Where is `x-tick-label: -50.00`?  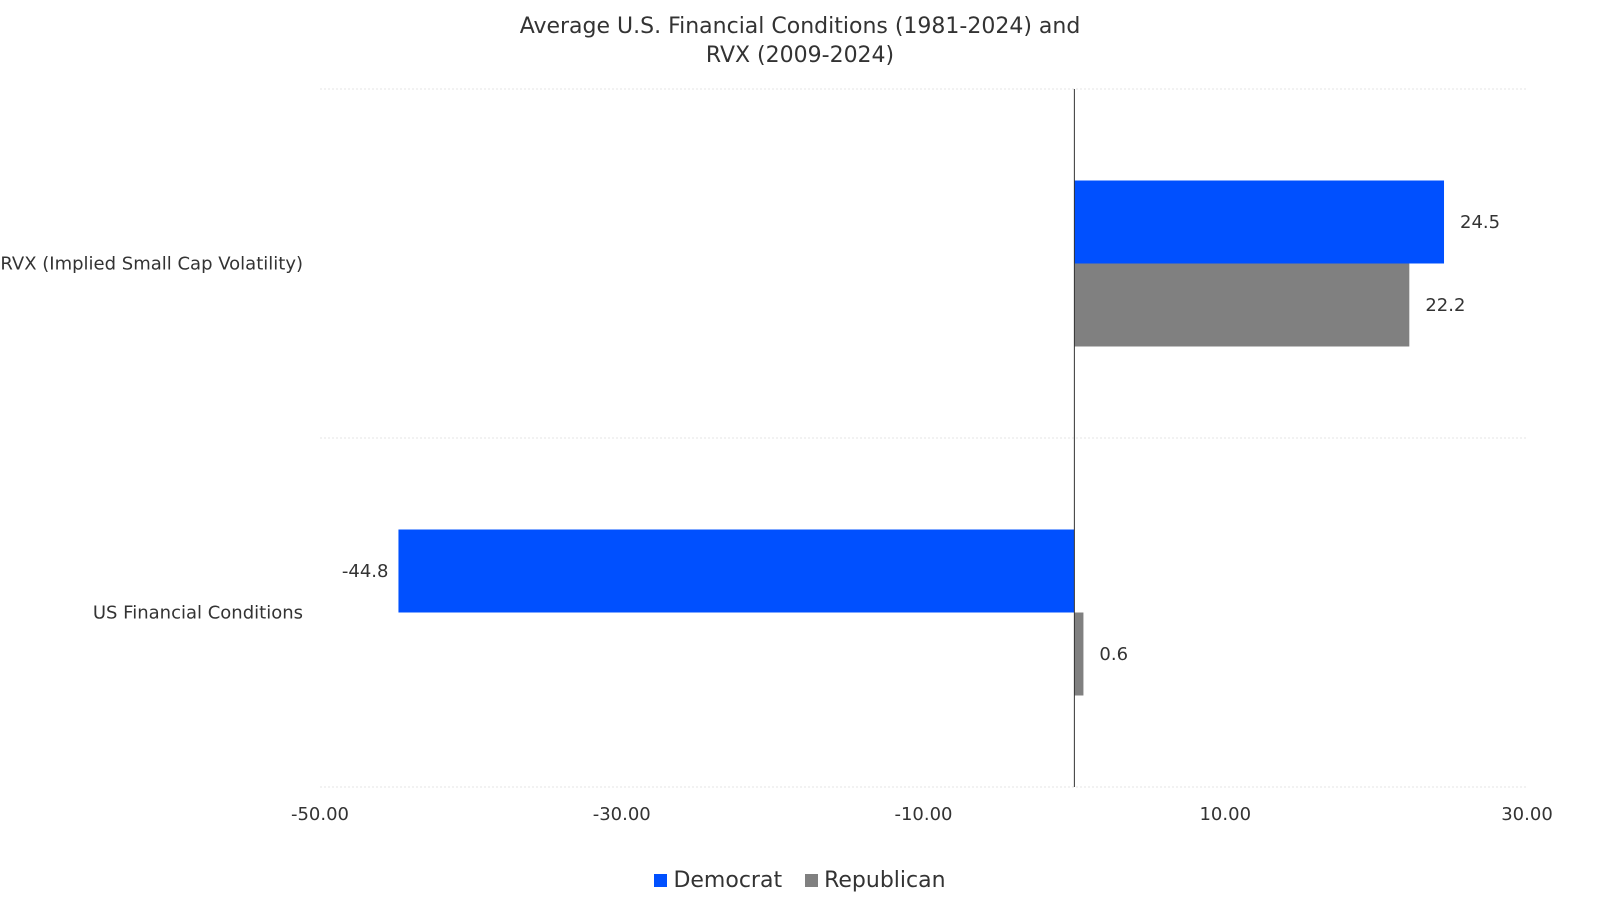
x-tick-label: -50.00 is located at coordinates (320, 814).